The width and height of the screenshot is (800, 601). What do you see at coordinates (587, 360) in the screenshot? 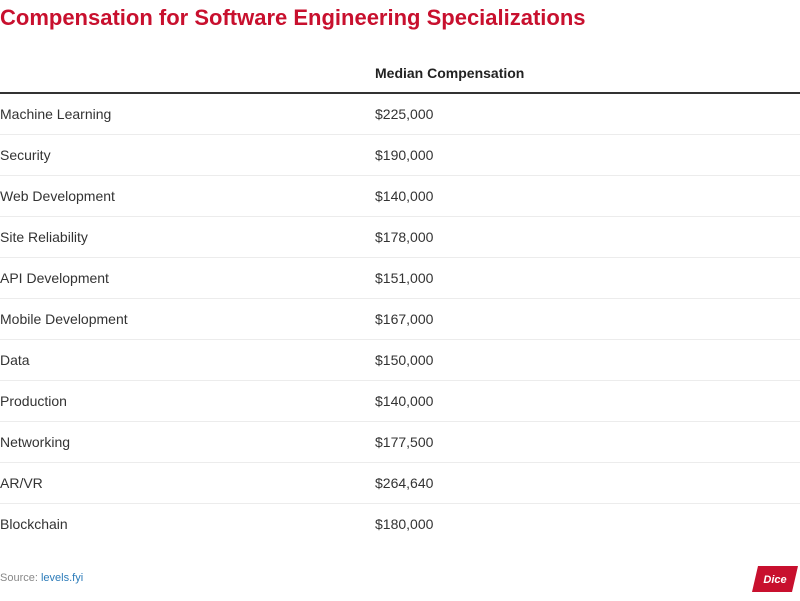
I see `median-compensation-cell: $150,000` at bounding box center [587, 360].